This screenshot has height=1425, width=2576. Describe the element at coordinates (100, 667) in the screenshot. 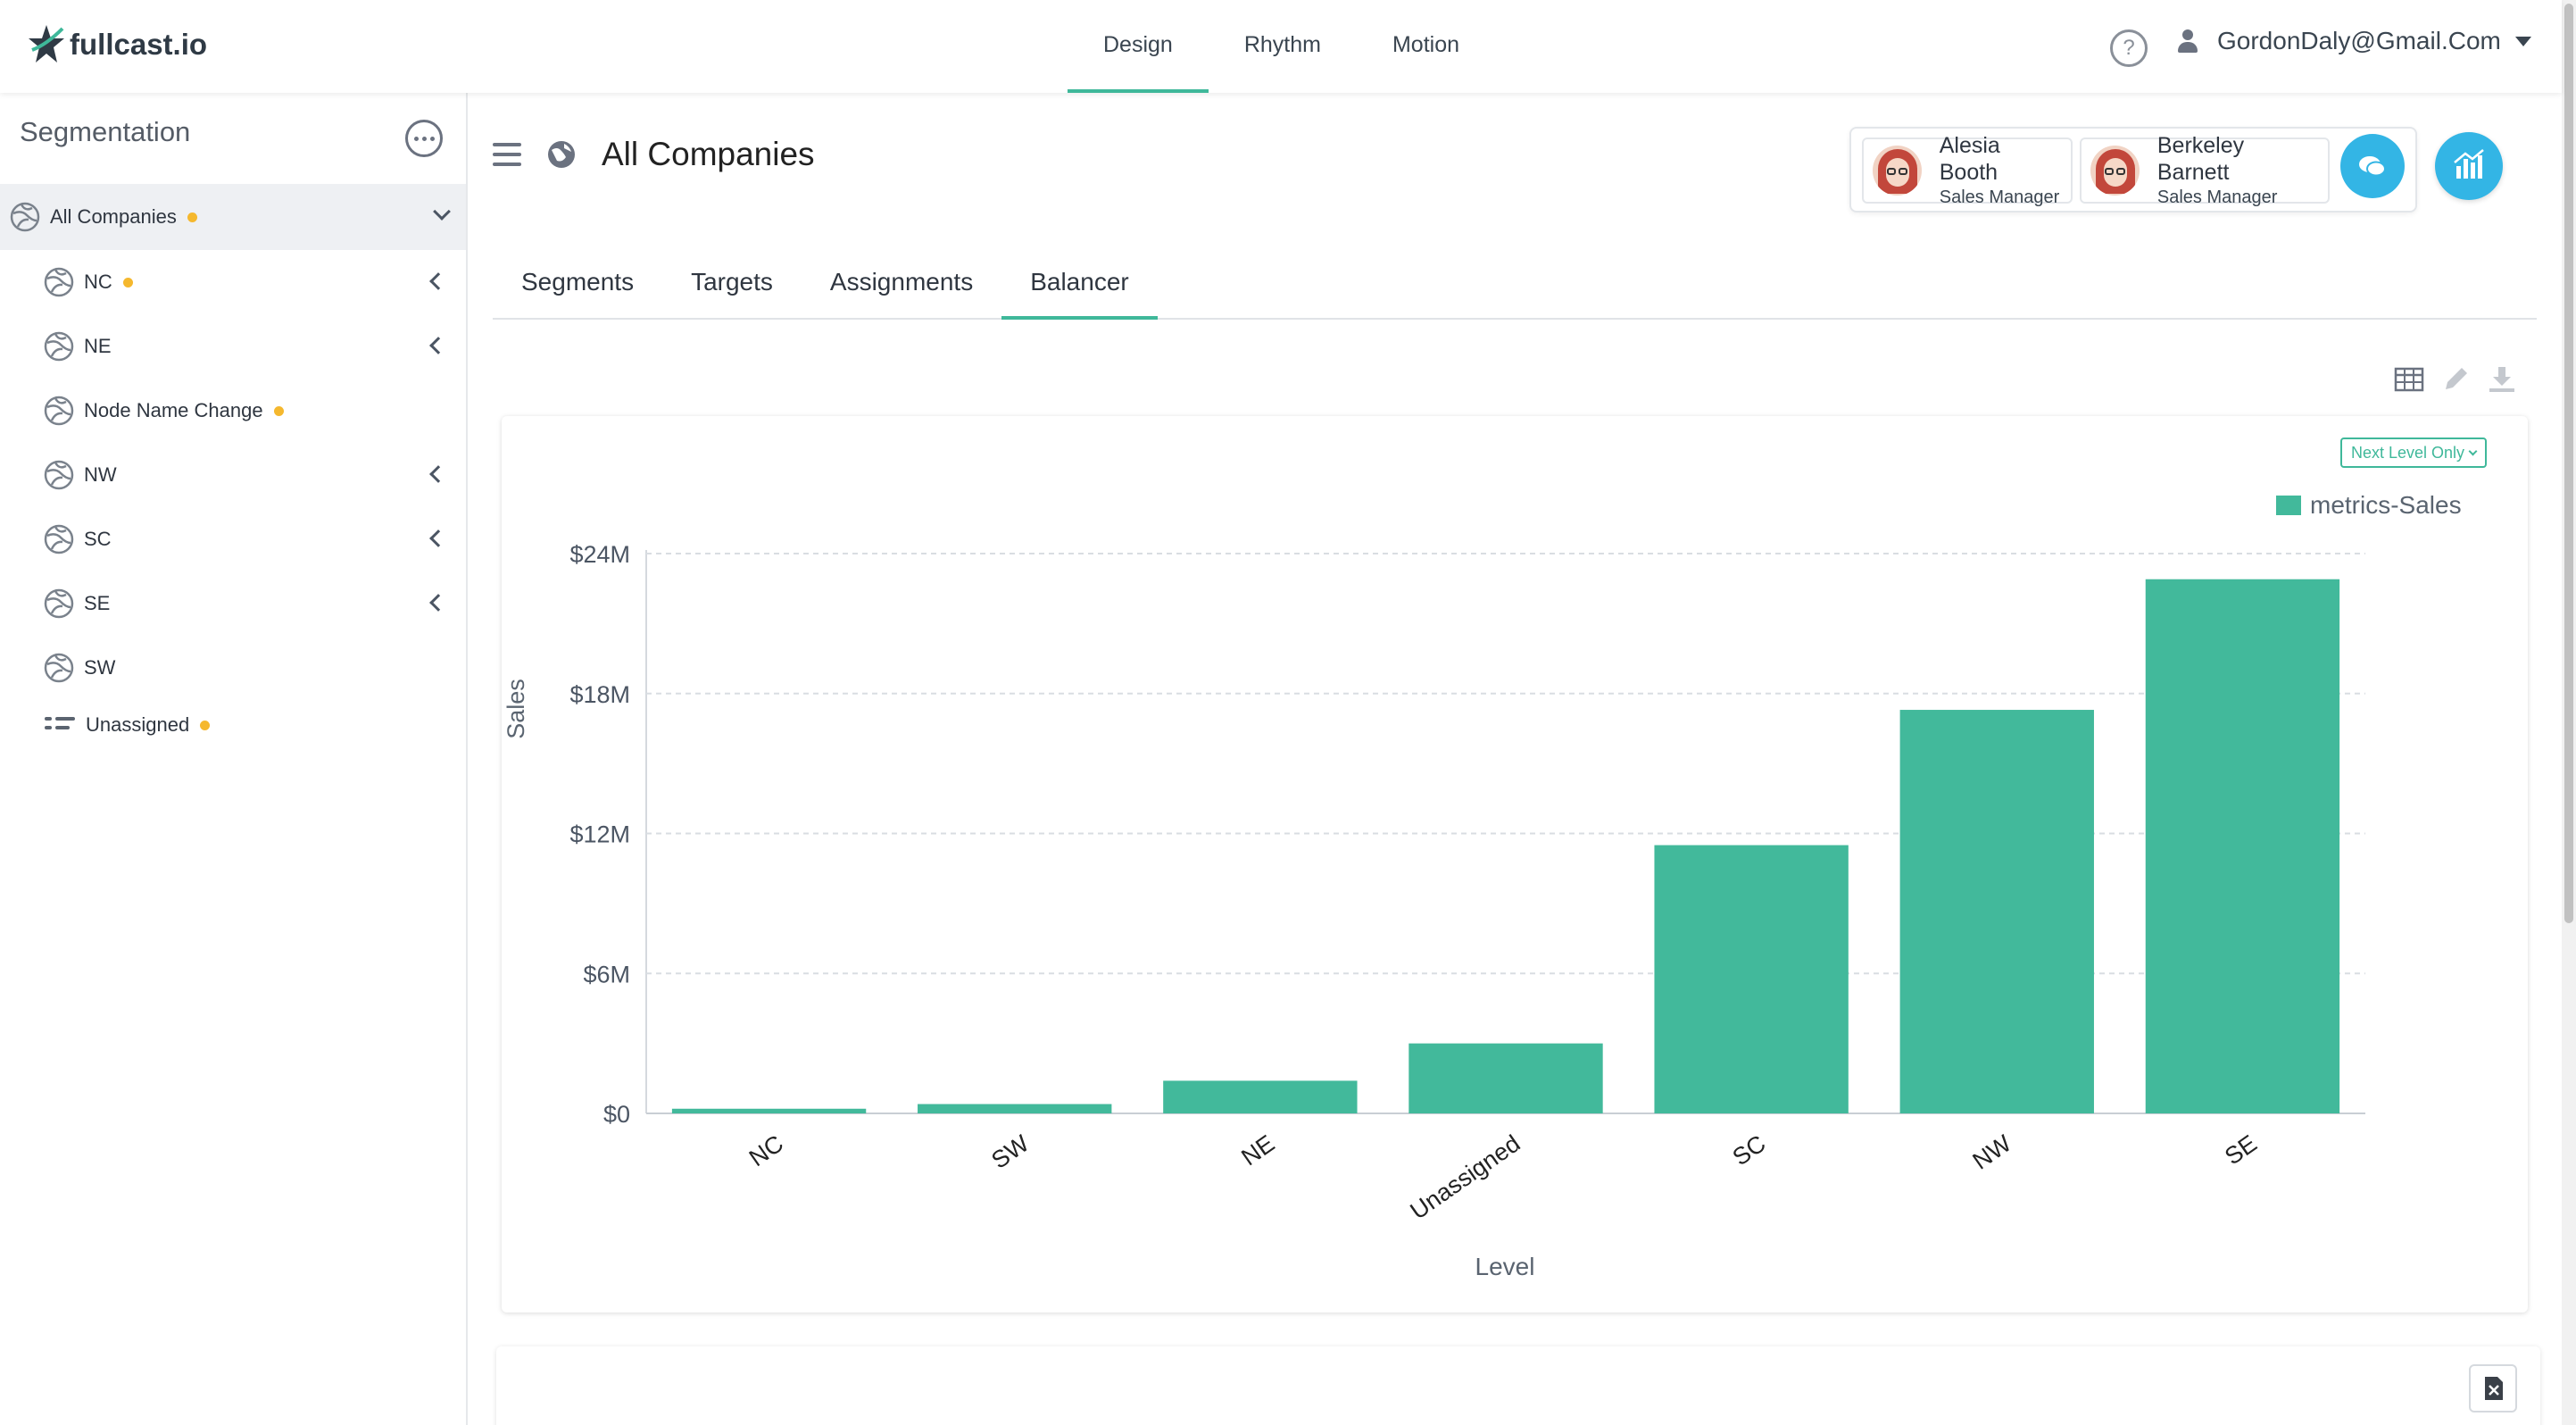

I see `sidebar-item-label: SW` at that location.